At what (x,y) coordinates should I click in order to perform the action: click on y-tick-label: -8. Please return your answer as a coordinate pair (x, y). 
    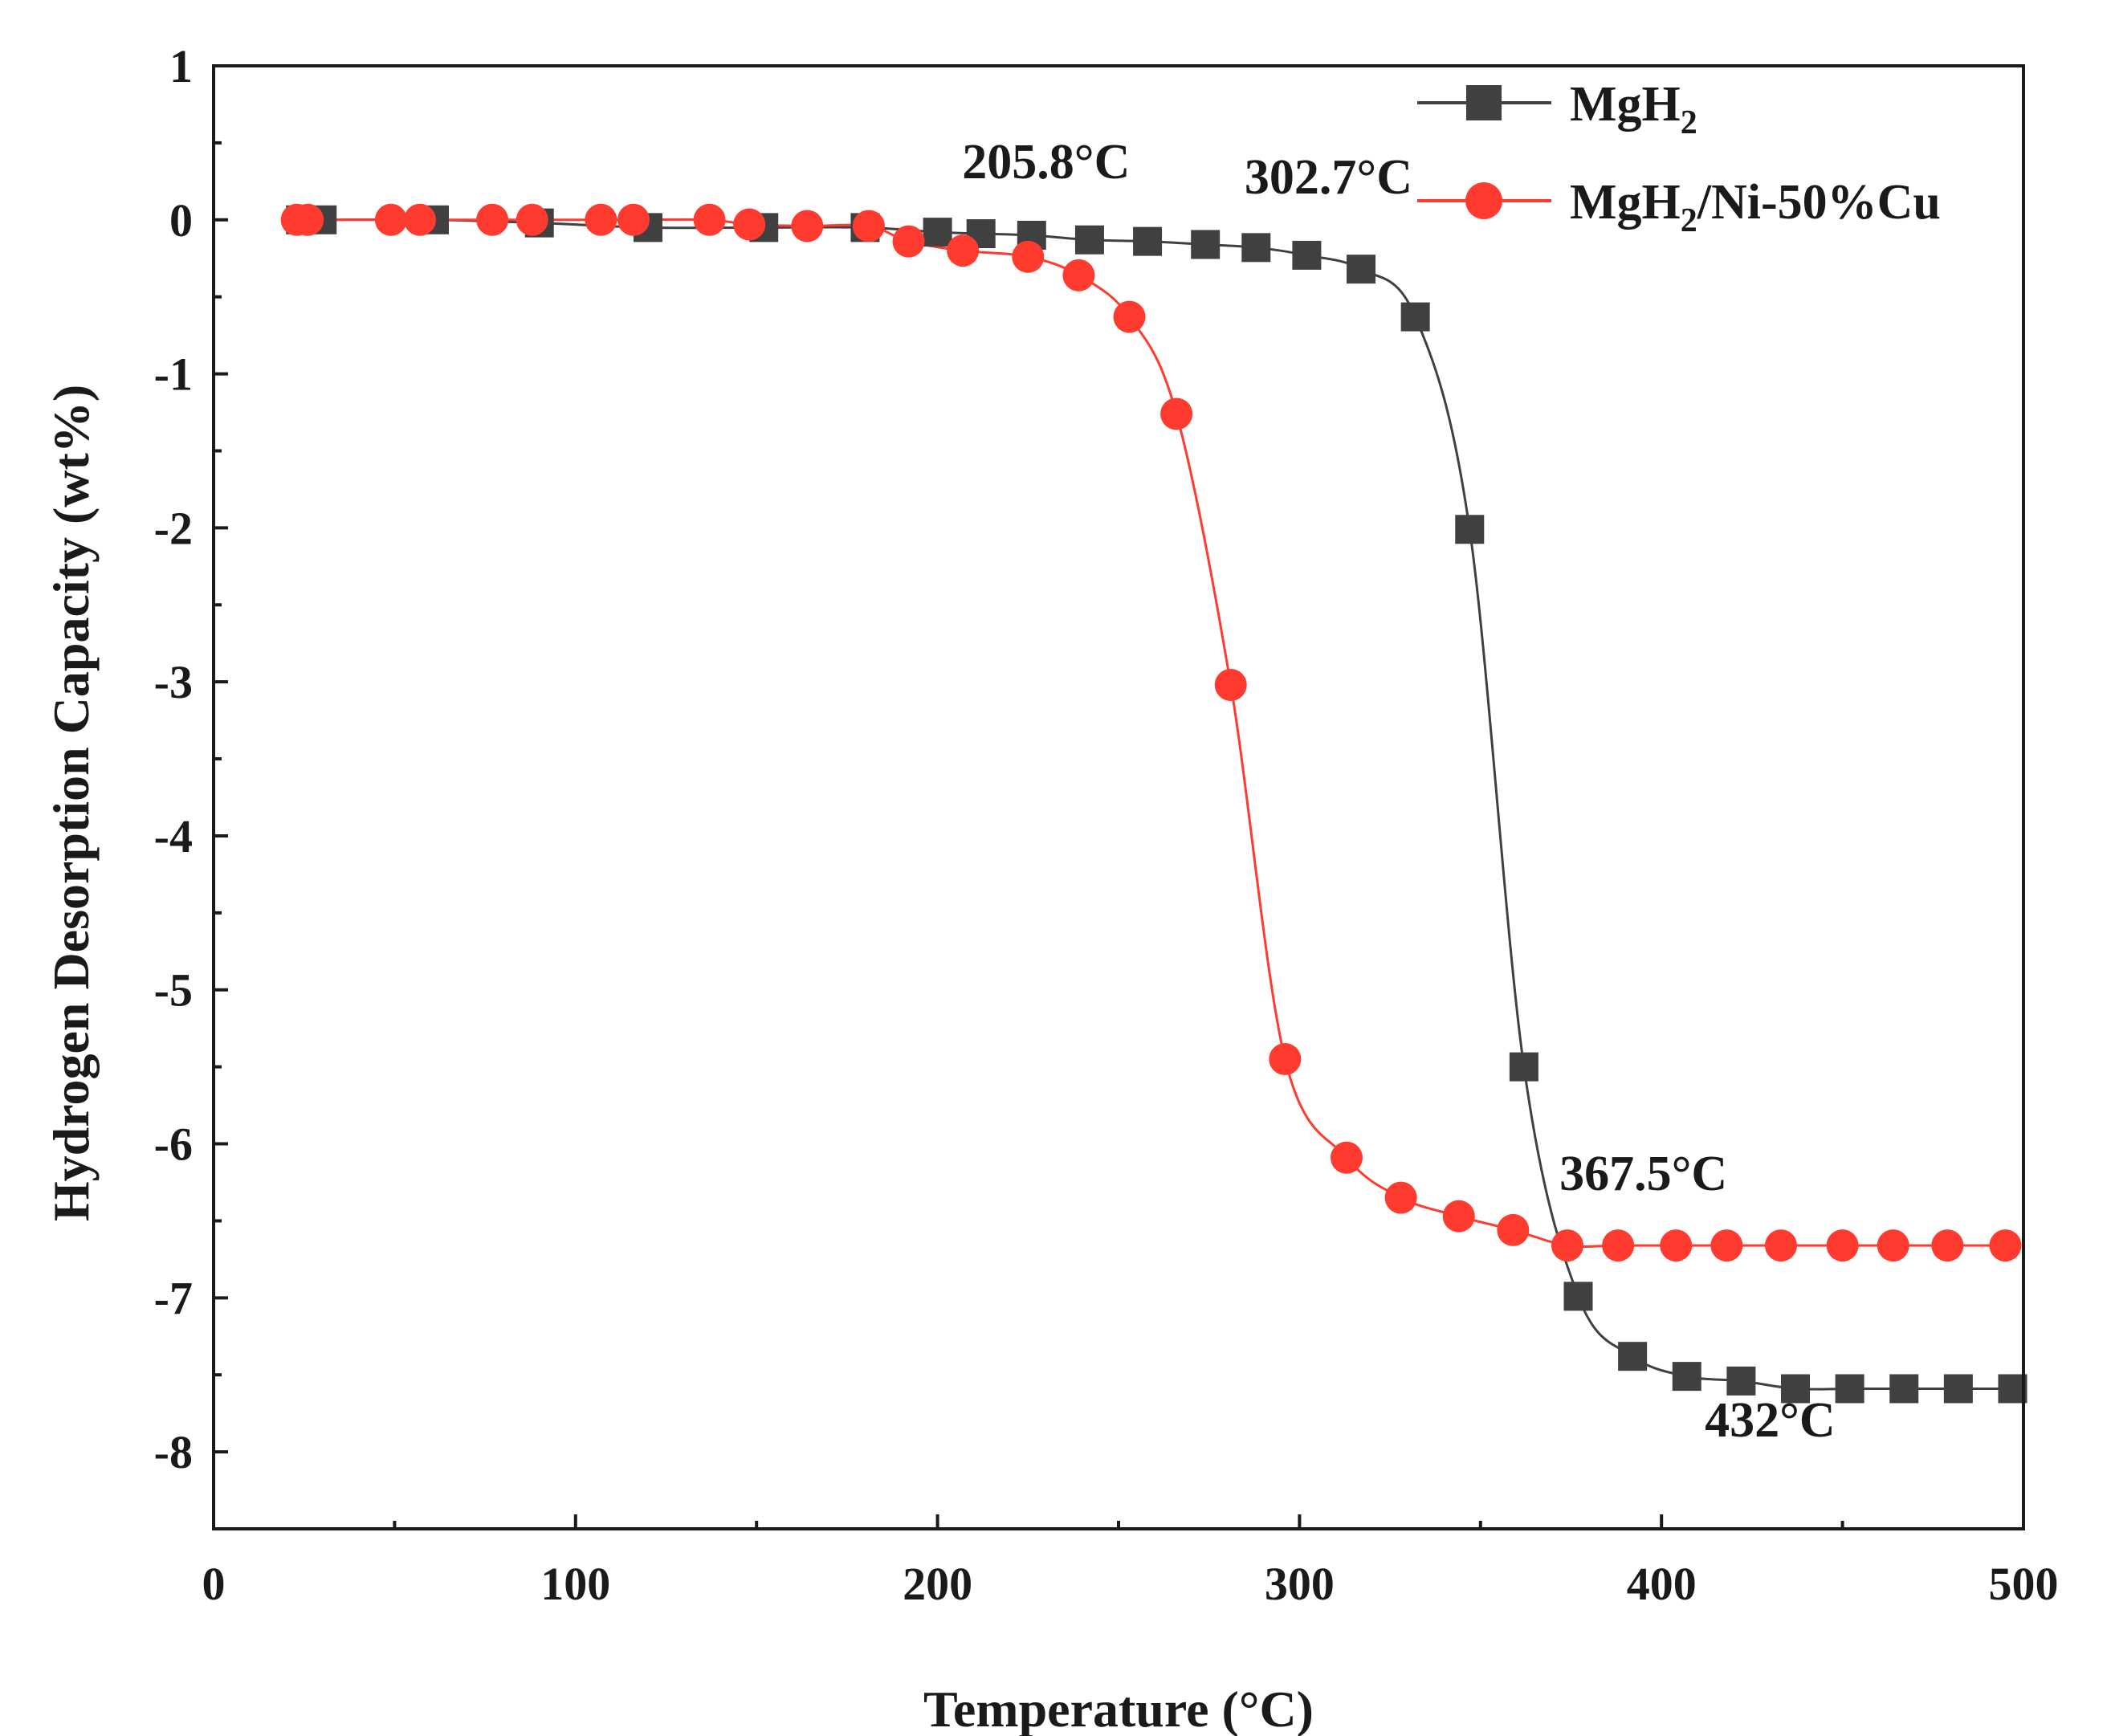
    Looking at the image, I should click on (173, 1452).